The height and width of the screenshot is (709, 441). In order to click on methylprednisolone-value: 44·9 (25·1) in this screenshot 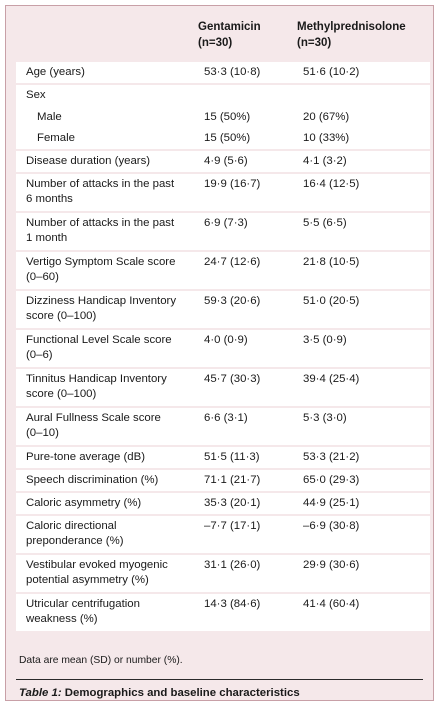, I will do `click(331, 503)`.